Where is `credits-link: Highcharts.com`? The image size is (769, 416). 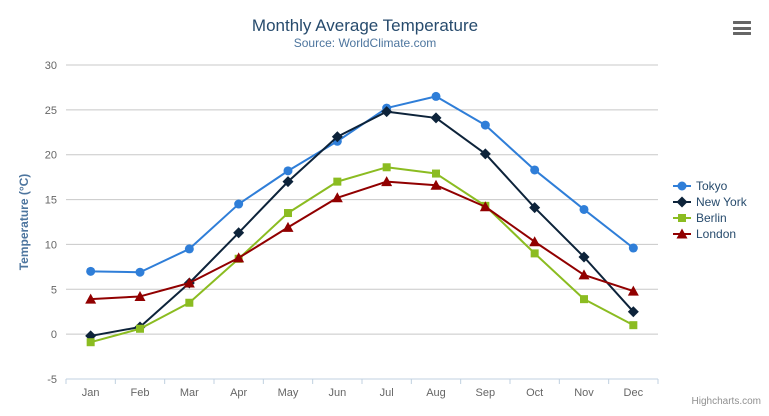
credits-link: Highcharts.com is located at coordinates (726, 401).